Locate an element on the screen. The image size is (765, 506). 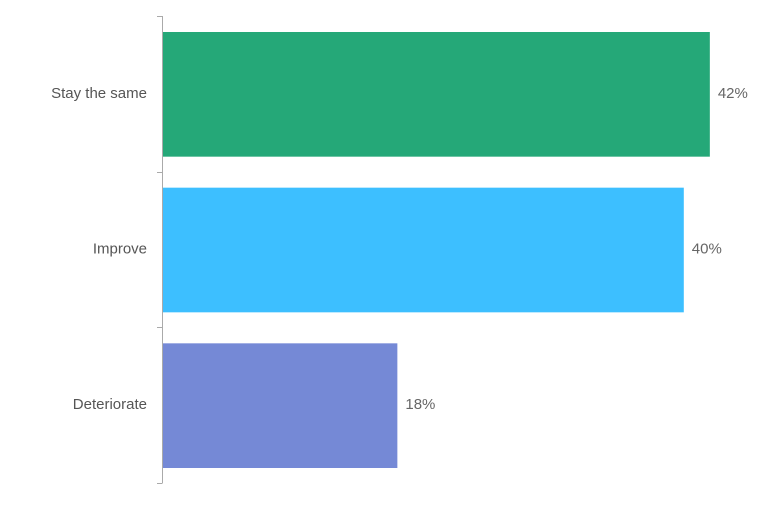
category-label: Deteriorate is located at coordinates (110, 404).